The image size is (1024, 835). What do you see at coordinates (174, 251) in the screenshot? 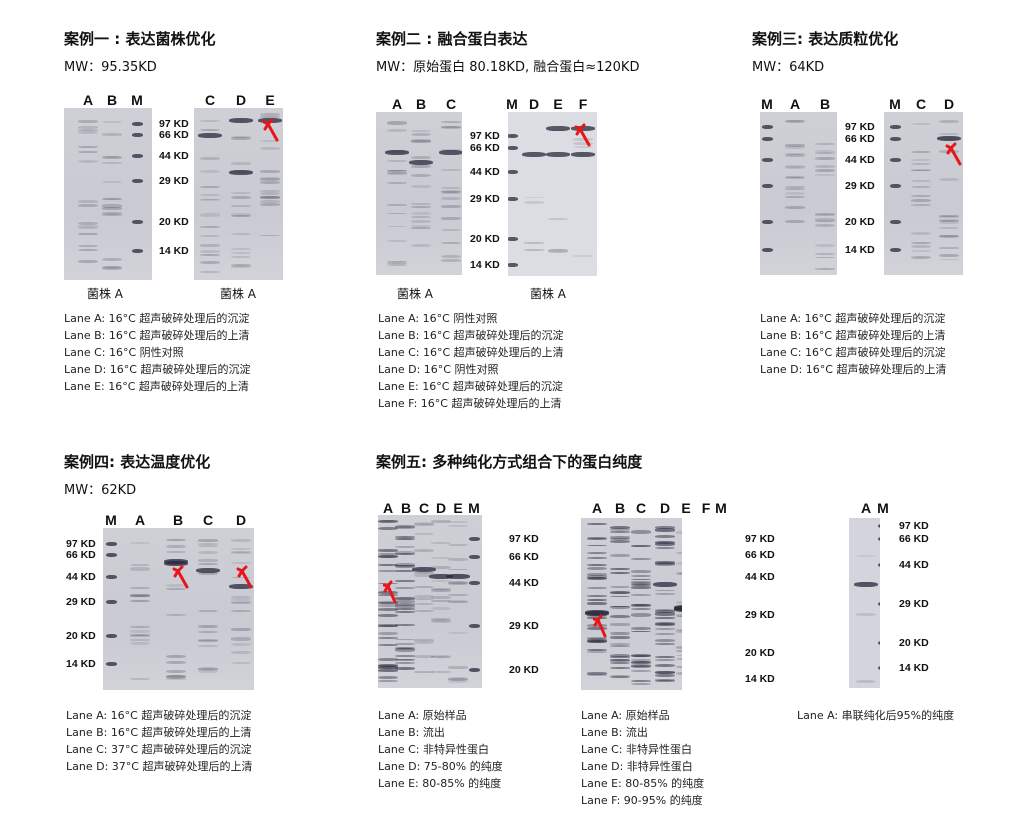
I see `marker-label: 14 KD` at bounding box center [174, 251].